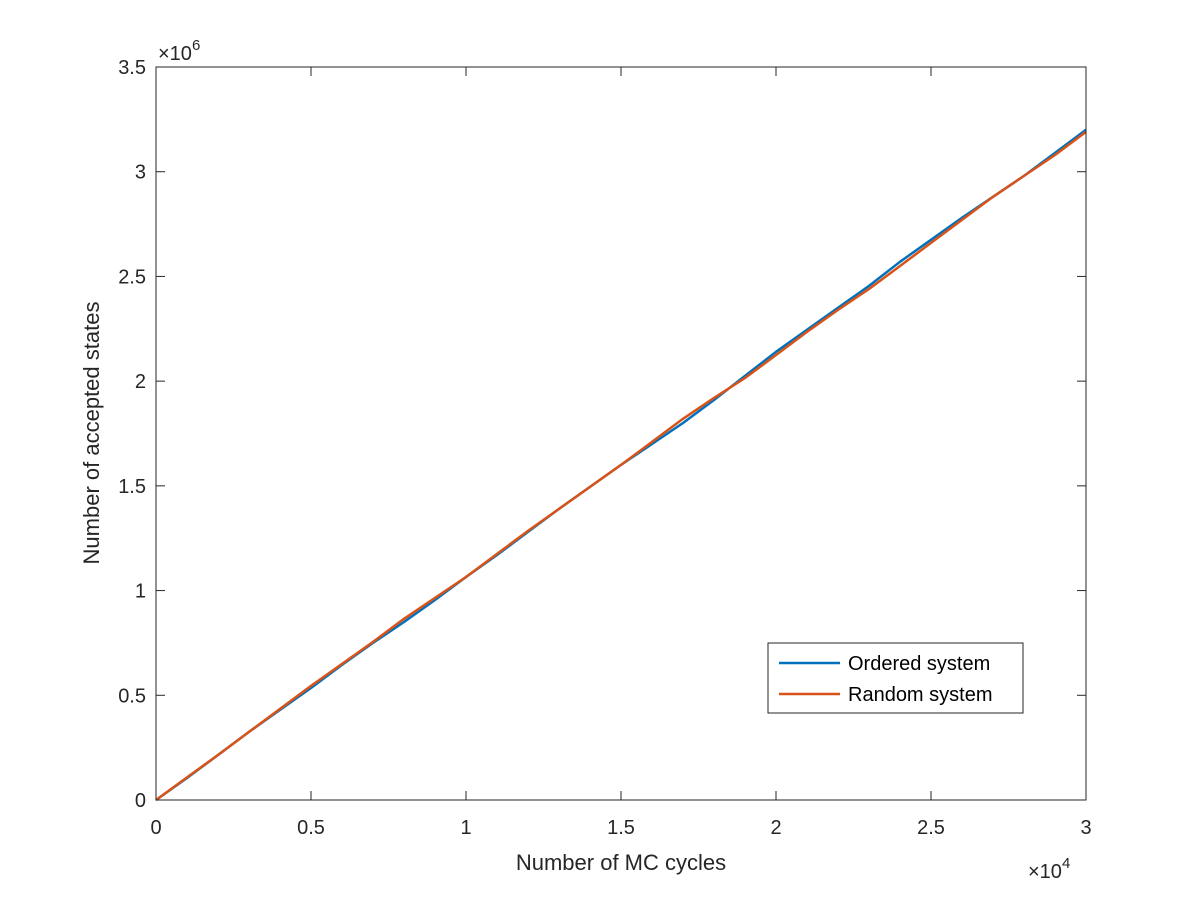 This screenshot has height=900, width=1200. I want to click on x-axis-label: Number of MC cycles, so click(621, 862).